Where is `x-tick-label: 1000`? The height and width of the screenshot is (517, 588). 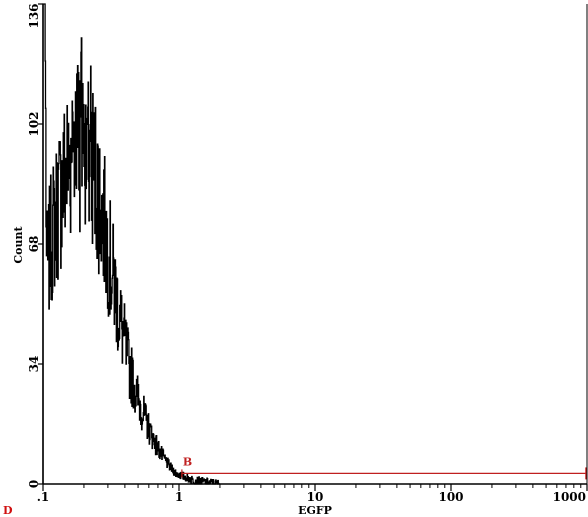
x-tick-label: 1000 is located at coordinates (569, 497).